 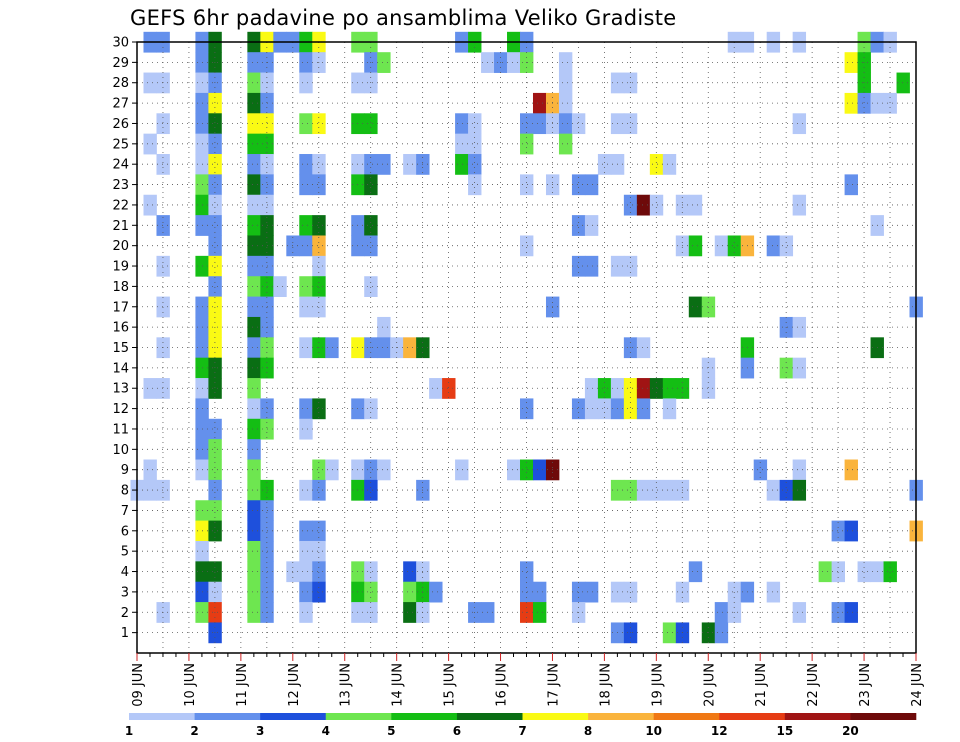 I want to click on y-tick-label: 9, so click(x=125, y=470).